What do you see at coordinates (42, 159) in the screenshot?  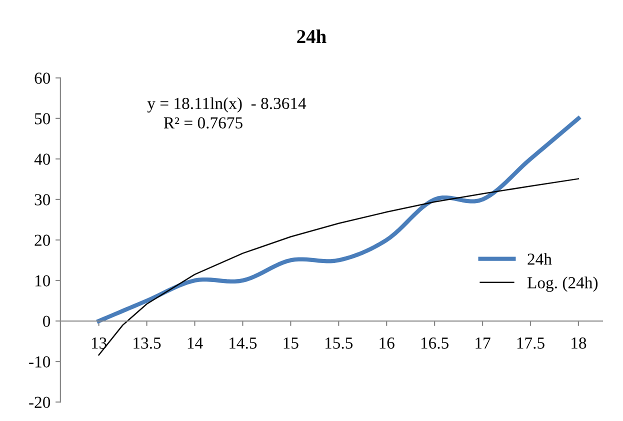 I see `y-tick-label: 40` at bounding box center [42, 159].